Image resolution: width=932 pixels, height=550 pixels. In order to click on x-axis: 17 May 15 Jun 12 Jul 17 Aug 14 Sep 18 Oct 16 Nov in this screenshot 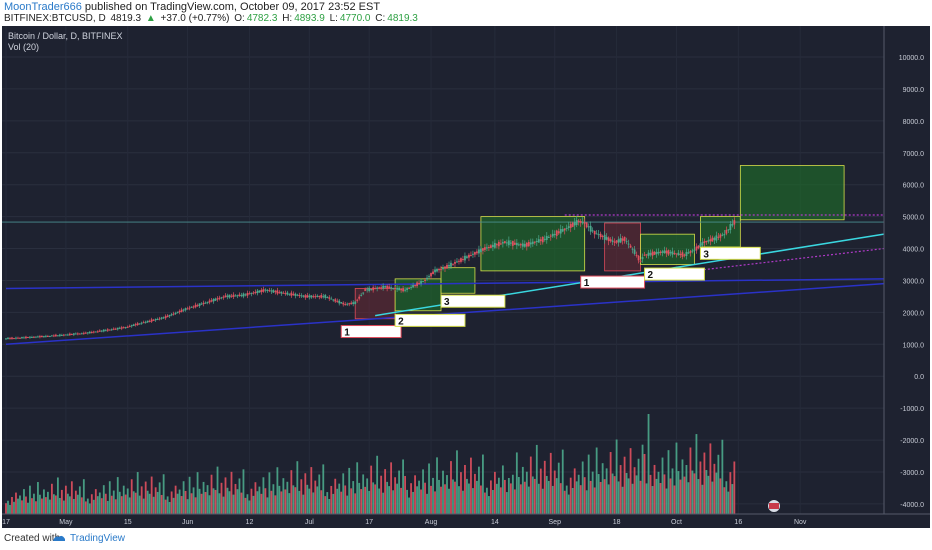, I will do `click(466, 520)`.